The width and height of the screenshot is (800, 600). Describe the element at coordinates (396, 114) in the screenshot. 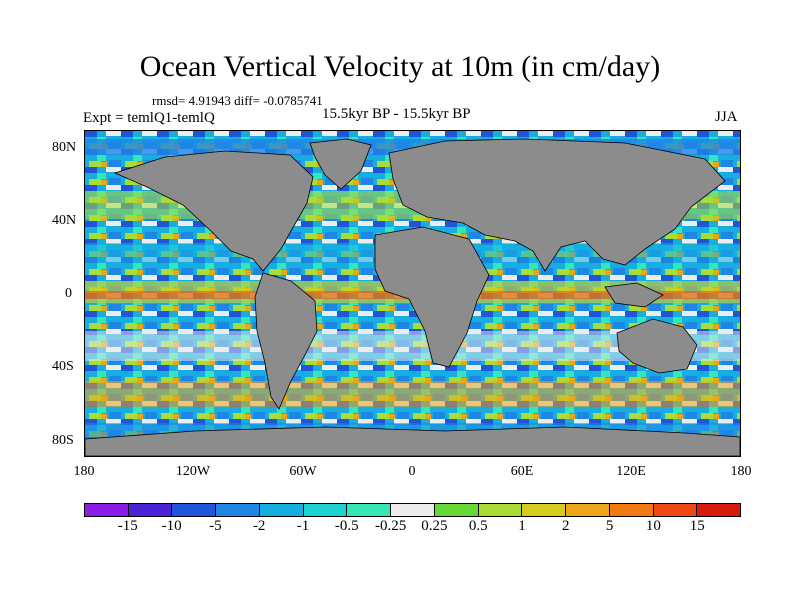

I see `period-label: 15.5kyr BP - 15.5kyr BP` at that location.